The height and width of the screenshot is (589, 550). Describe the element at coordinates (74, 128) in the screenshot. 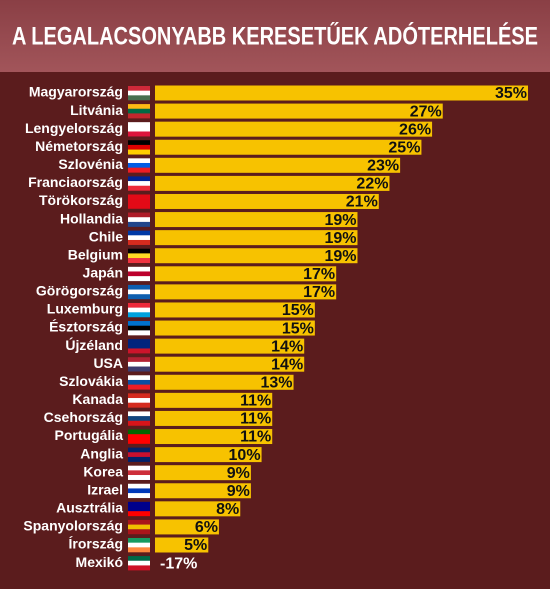

I see `category-label: Lengyelország` at that location.